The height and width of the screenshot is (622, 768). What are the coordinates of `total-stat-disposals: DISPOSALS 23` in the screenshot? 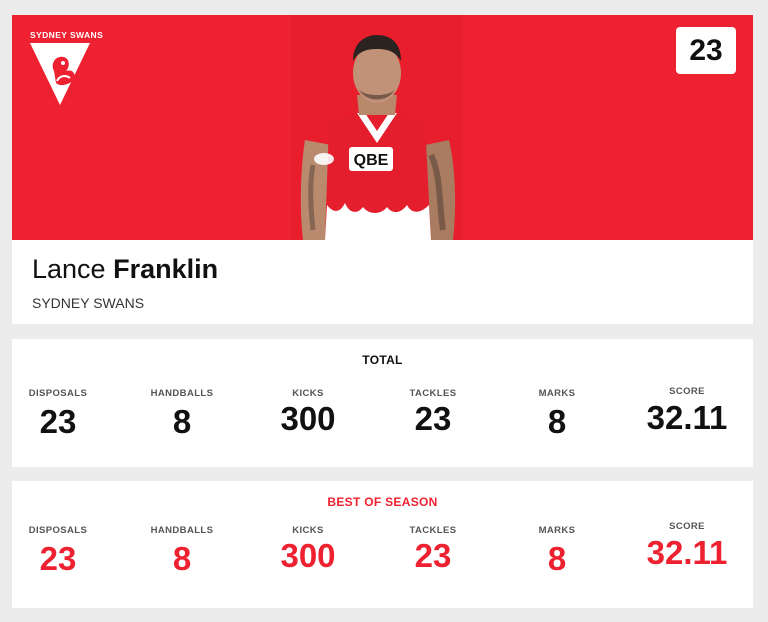 It's located at (58, 413).